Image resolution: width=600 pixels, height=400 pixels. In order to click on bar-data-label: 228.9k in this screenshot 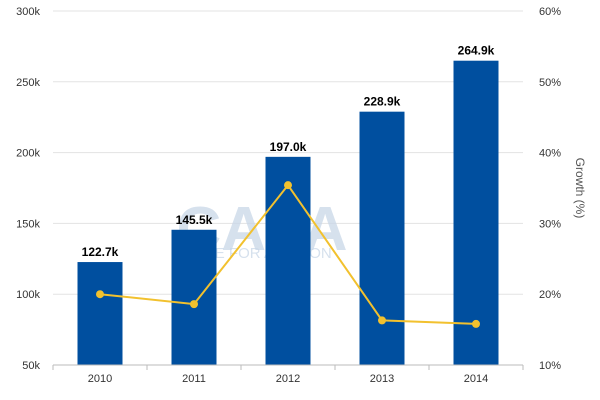, I will do `click(382, 102)`.